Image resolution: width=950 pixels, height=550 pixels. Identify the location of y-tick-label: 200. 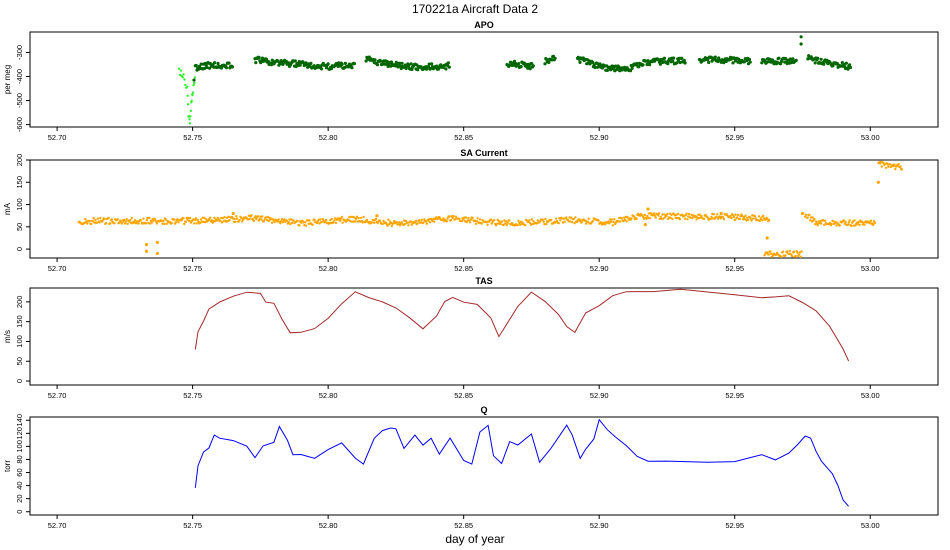
(19, 160).